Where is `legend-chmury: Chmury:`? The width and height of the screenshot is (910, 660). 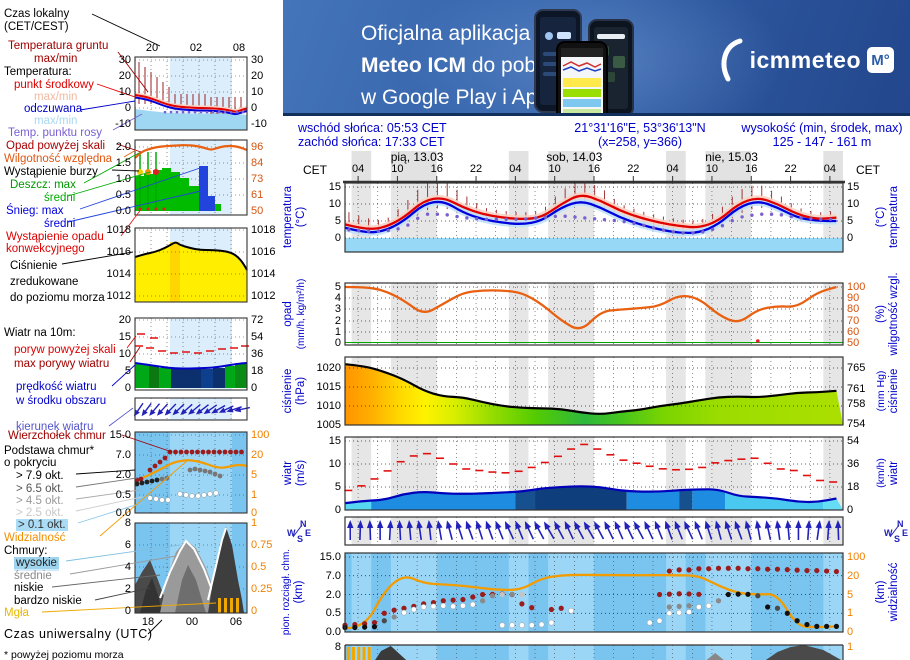
legend-chmury: Chmury: is located at coordinates (26, 551).